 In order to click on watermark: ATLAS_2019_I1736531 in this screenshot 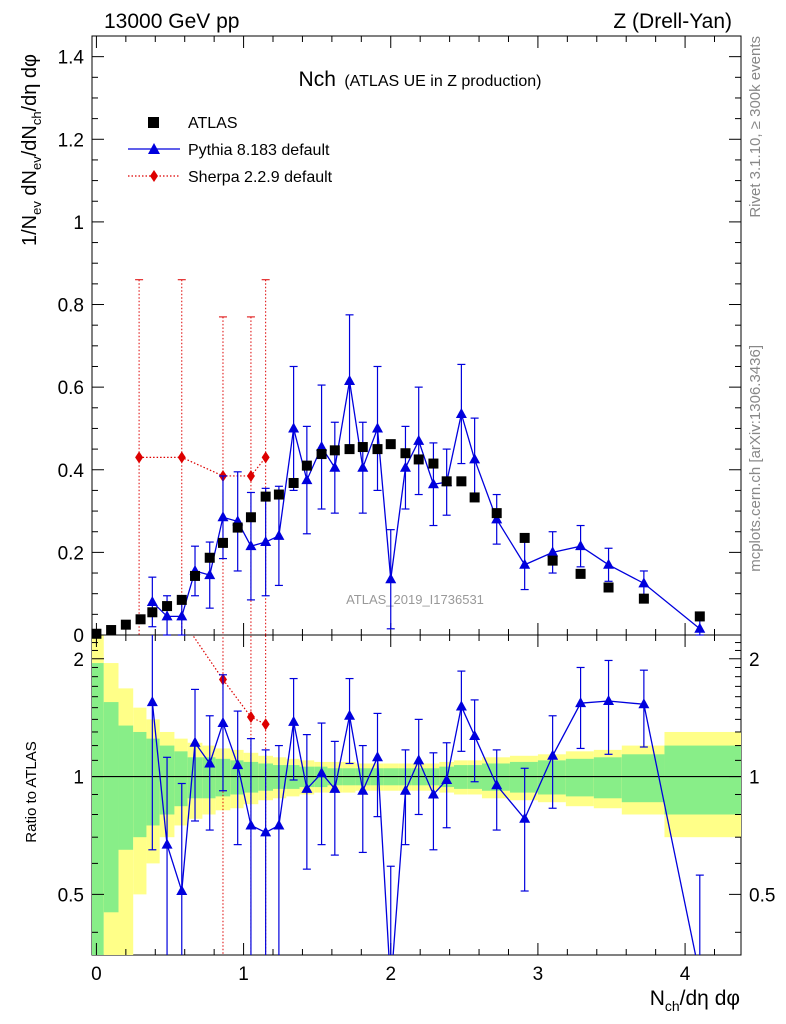, I will do `click(415, 599)`.